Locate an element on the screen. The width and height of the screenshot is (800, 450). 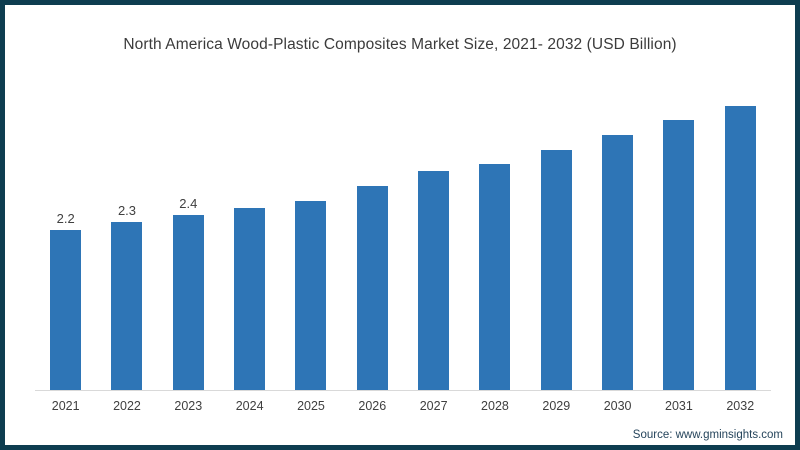
bar-column: 2.4 is located at coordinates (188, 237).